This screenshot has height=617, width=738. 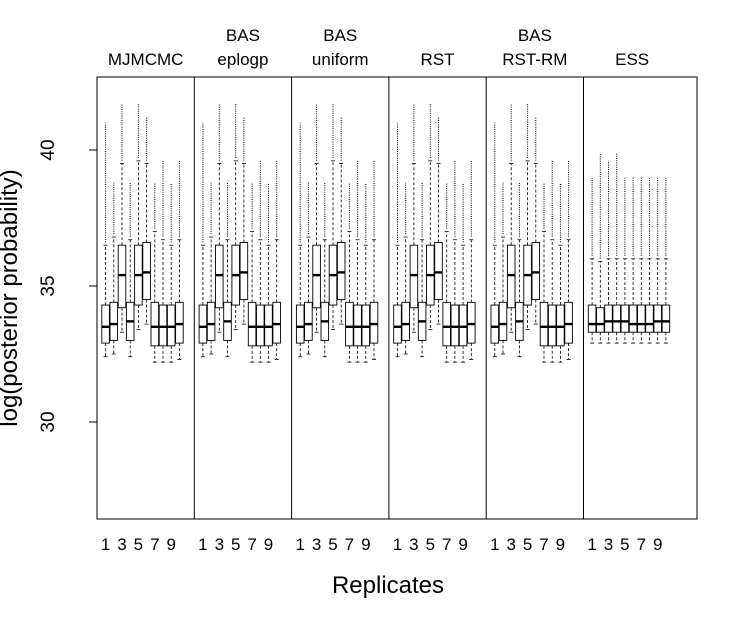 What do you see at coordinates (632, 59) in the screenshot?
I see `panel-title: ESS` at bounding box center [632, 59].